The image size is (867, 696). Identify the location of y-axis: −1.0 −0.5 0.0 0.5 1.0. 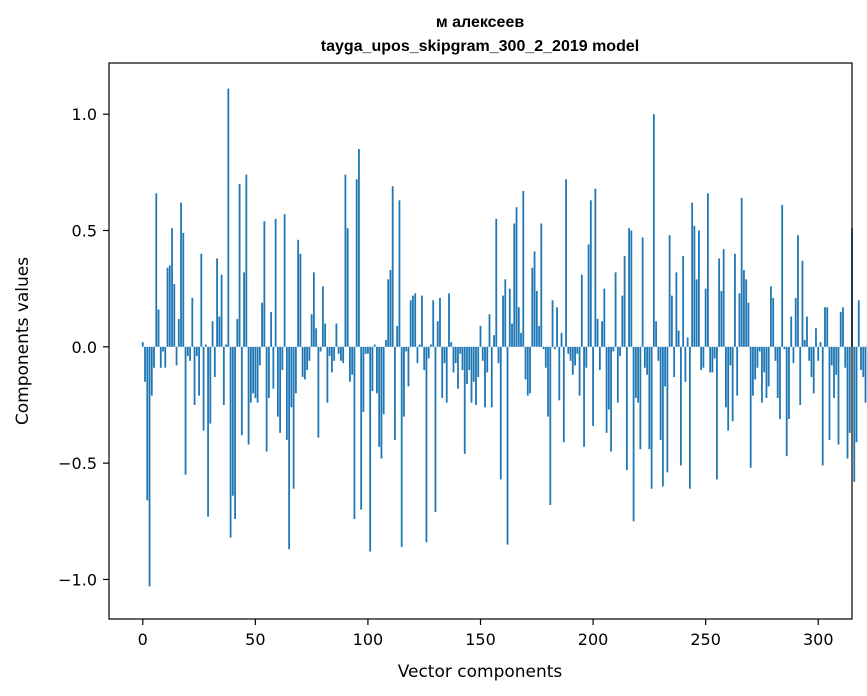
(83, 347).